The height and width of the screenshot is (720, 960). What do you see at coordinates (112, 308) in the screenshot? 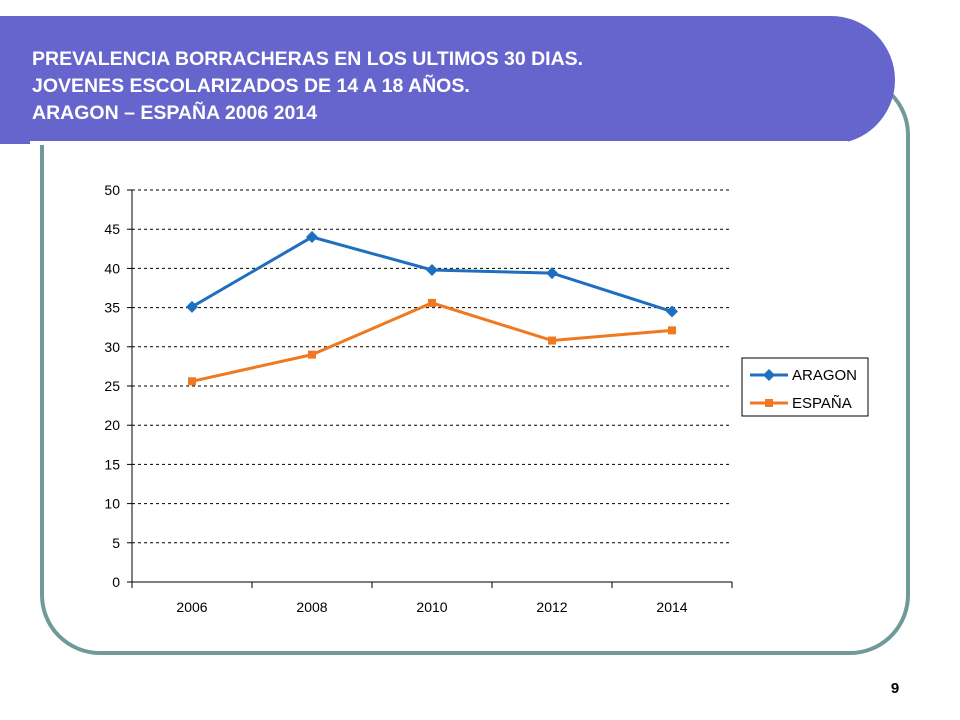
I see `y-tick-label: 35` at bounding box center [112, 308].